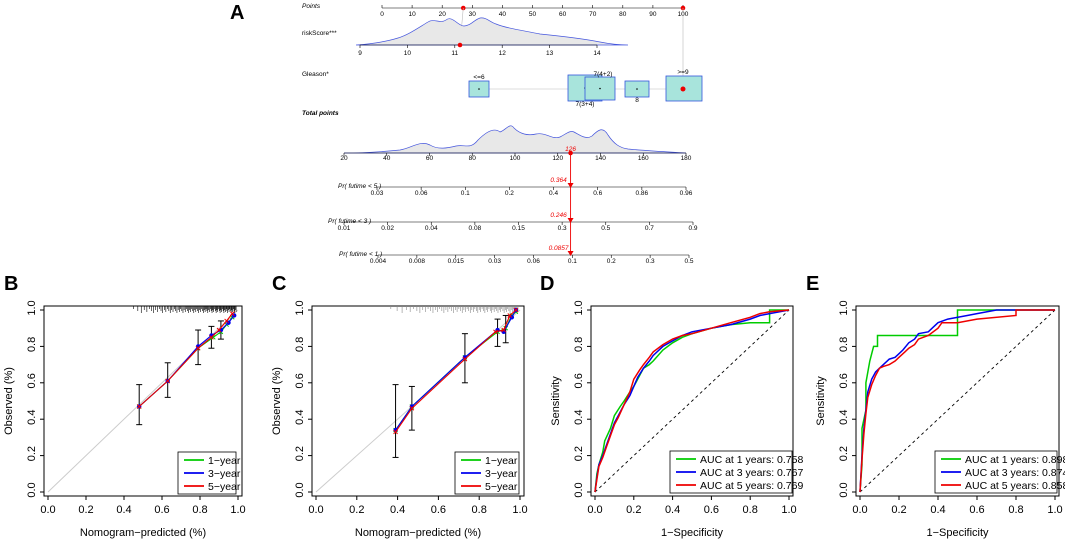  I want to click on pr-5yr-tick-label: 0.96, so click(686, 193).